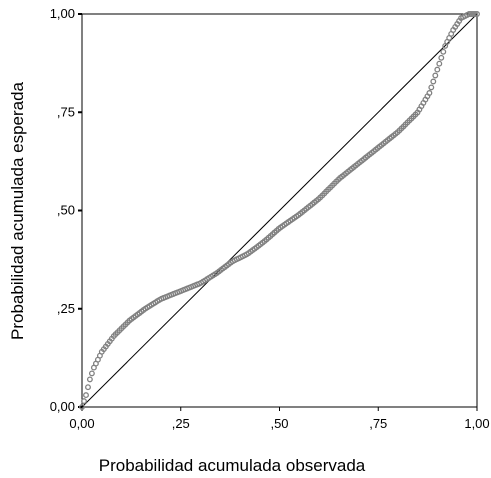 The height and width of the screenshot is (478, 491). What do you see at coordinates (81, 423) in the screenshot?
I see `x-tick-label: 0,00` at bounding box center [81, 423].